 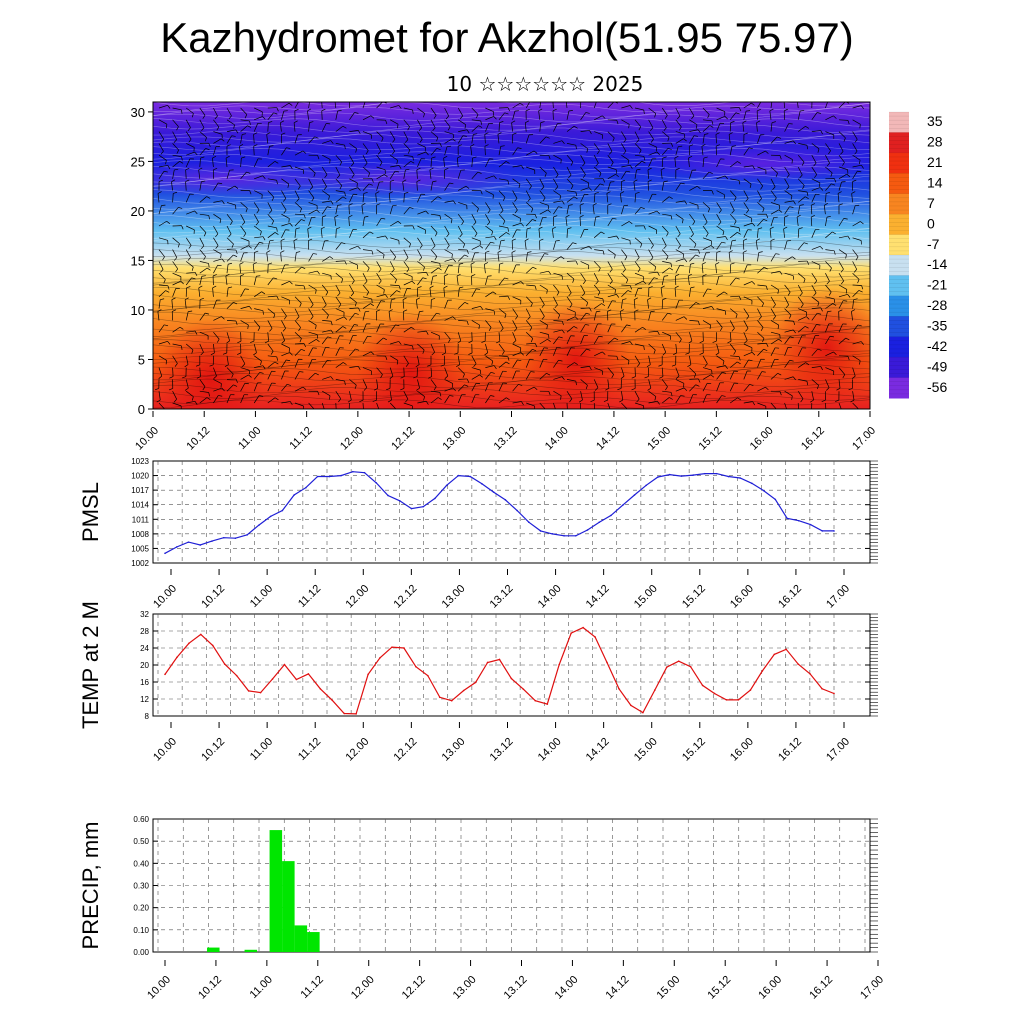 I want to click on contour-line, so click(x=511, y=240).